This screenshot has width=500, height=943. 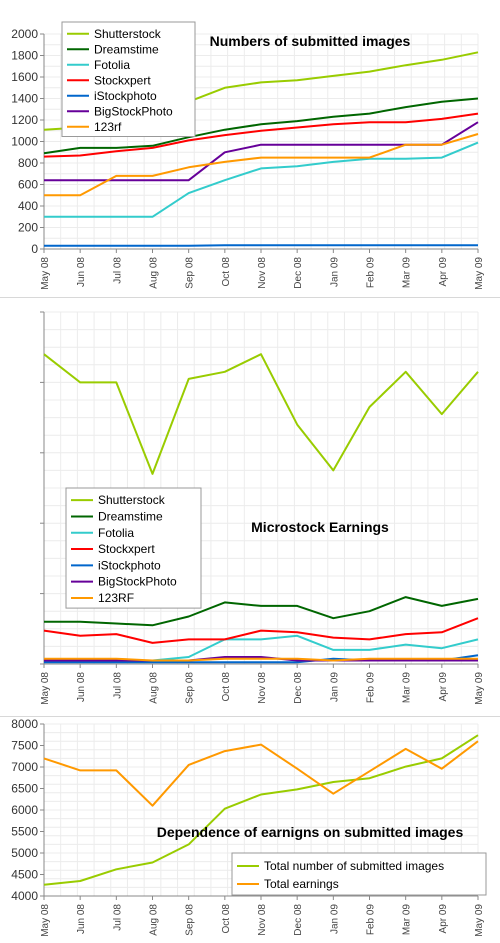 I want to click on series-lines, so click(x=261, y=810).